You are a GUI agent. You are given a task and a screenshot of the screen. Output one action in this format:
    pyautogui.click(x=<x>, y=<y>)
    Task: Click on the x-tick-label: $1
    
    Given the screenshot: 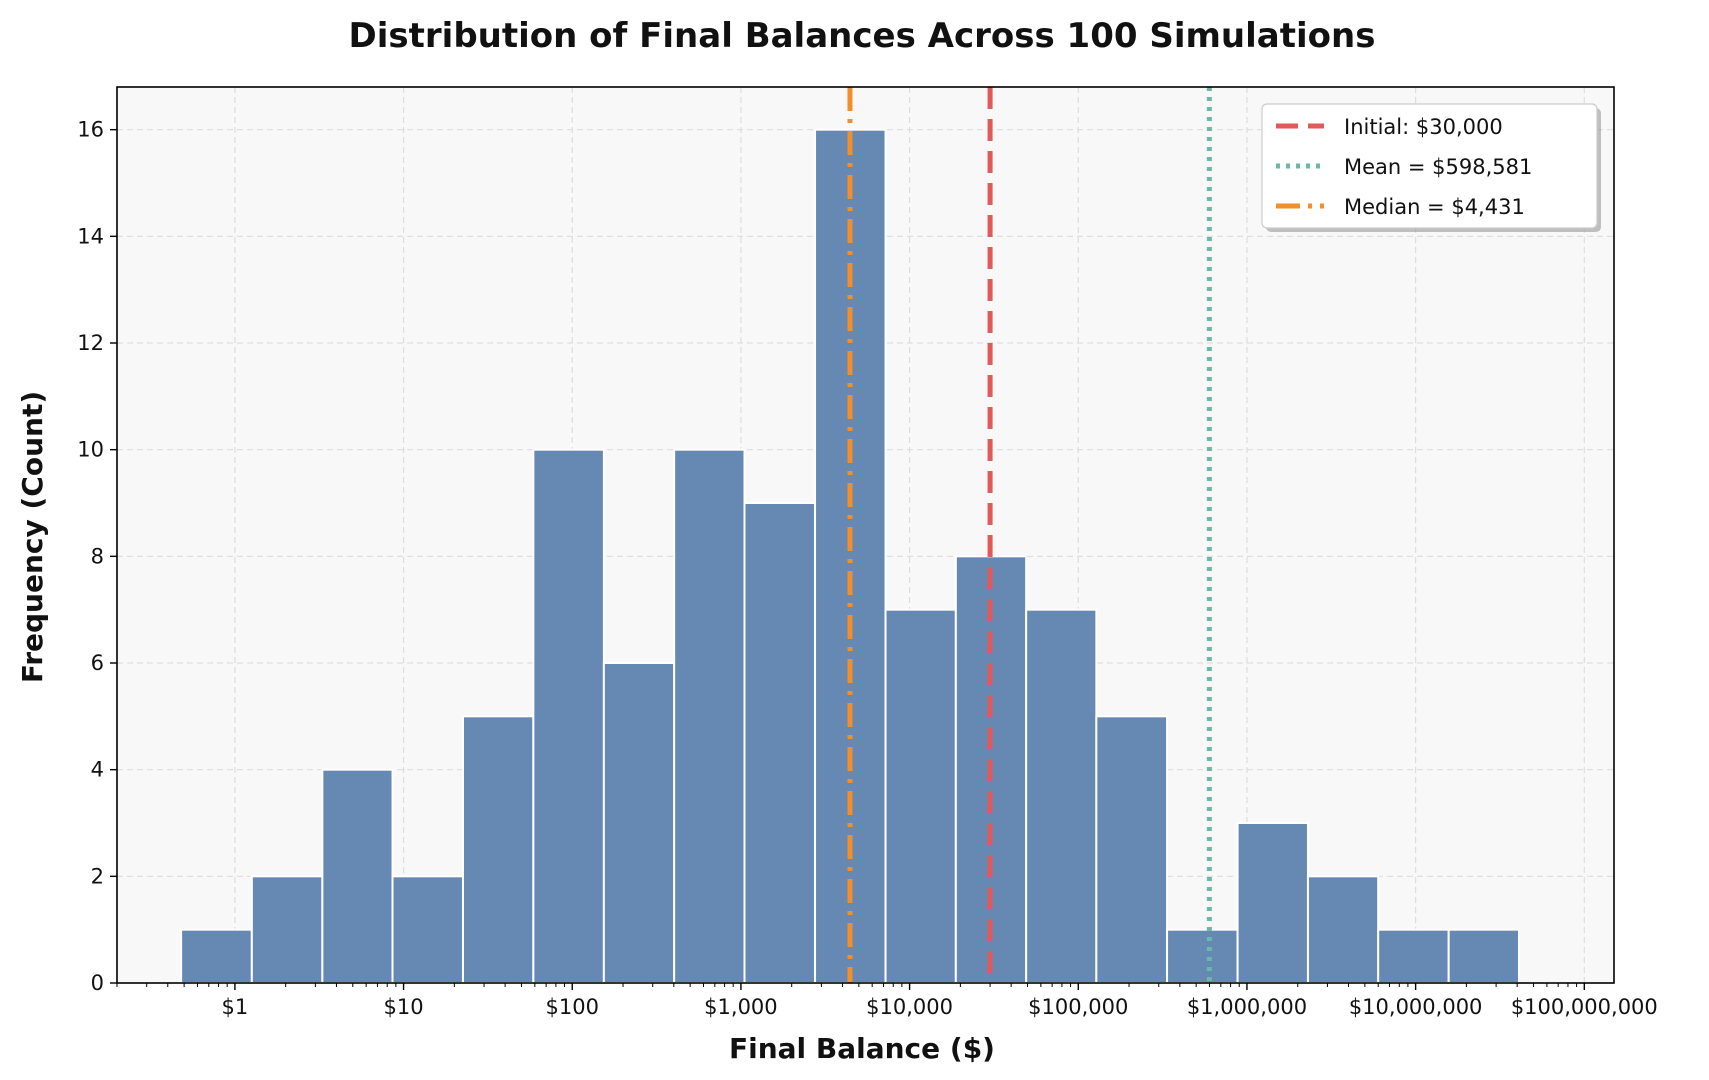 What is the action you would take?
    pyautogui.click(x=235, y=1007)
    